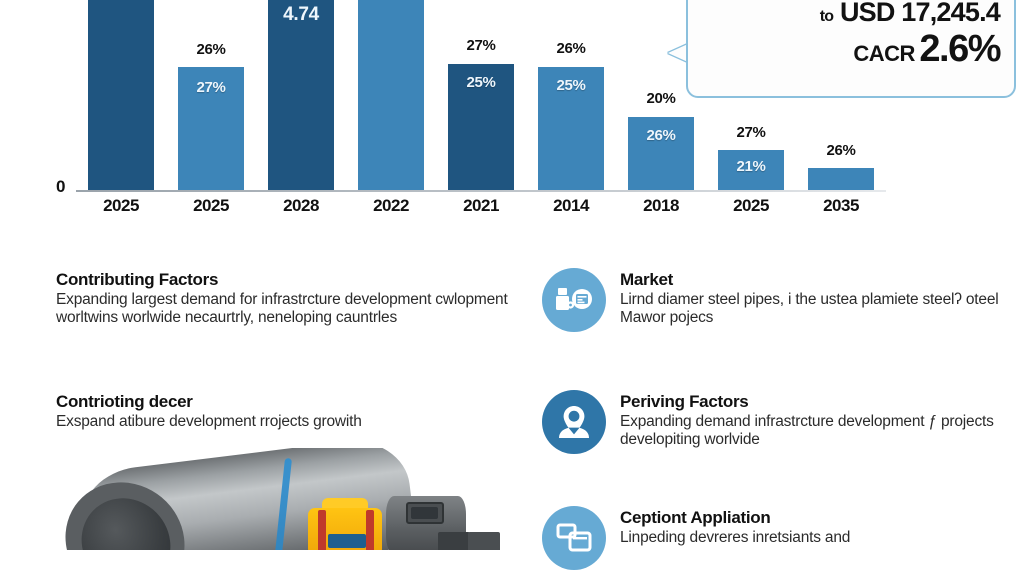 Image resolution: width=1024 pixels, height=570 pixels. I want to click on x-tick-label: 2021, so click(481, 205).